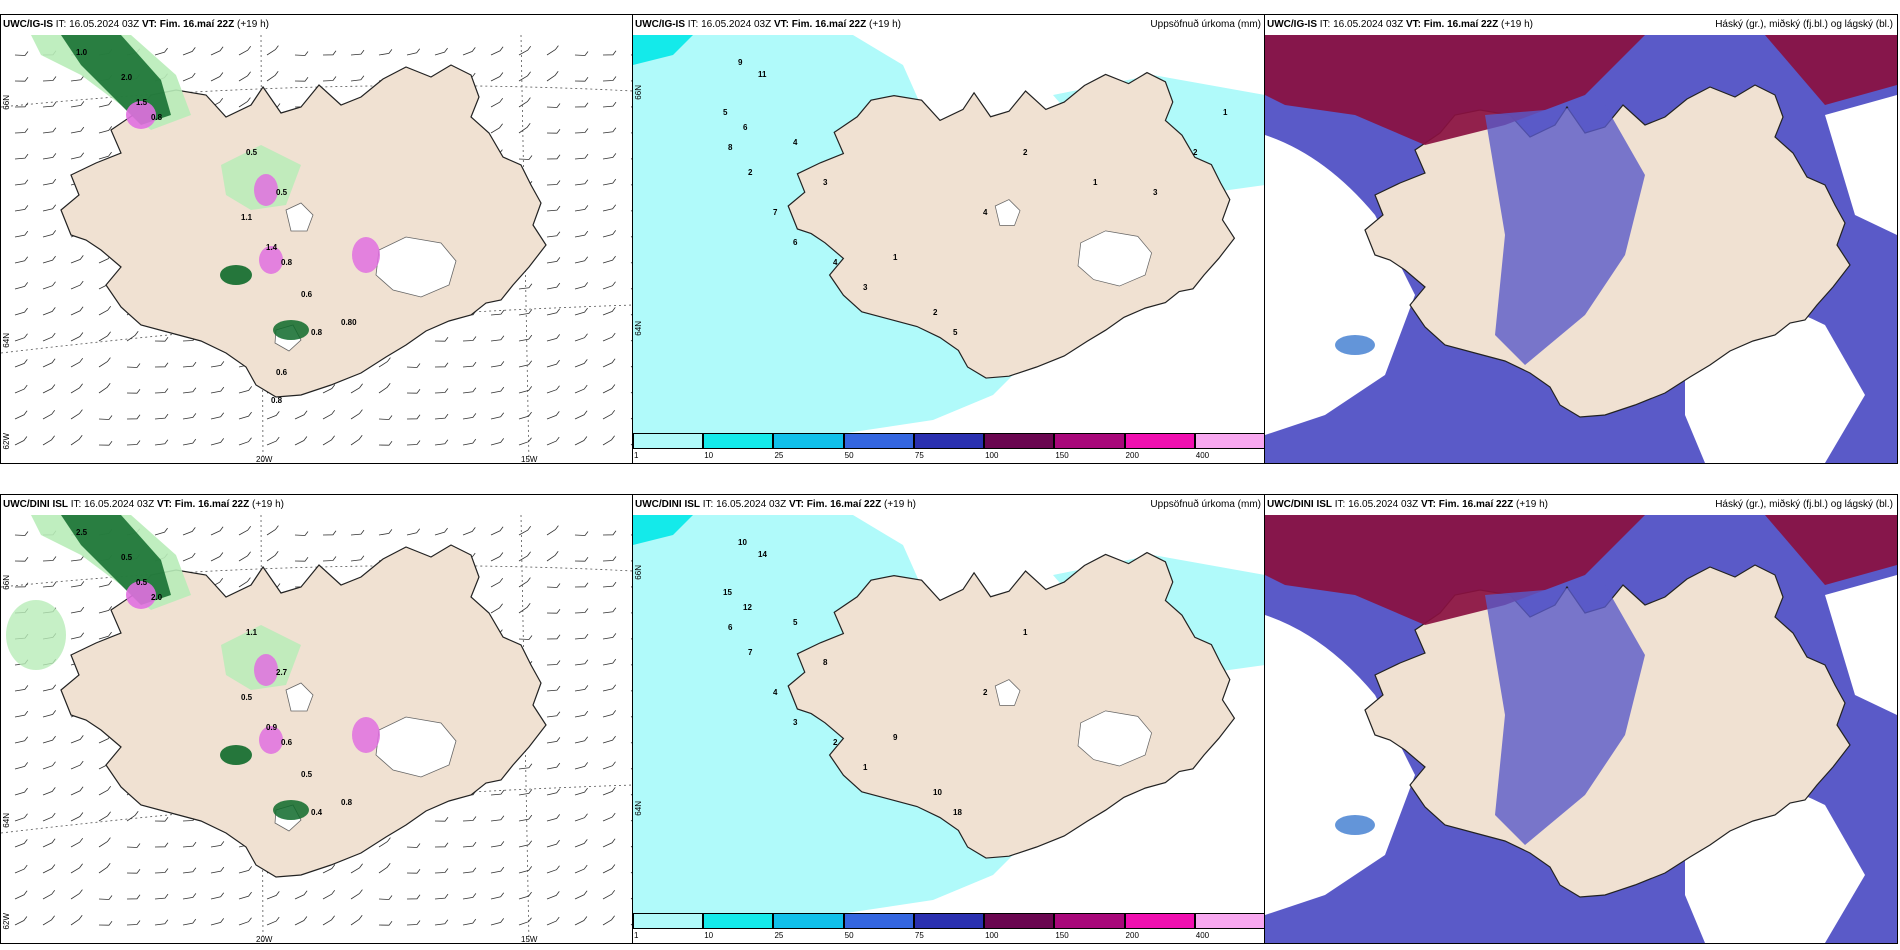 This screenshot has height=950, width=1900. Describe the element at coordinates (347, 802) in the screenshot. I see `precip-label-10: 0.8` at that location.